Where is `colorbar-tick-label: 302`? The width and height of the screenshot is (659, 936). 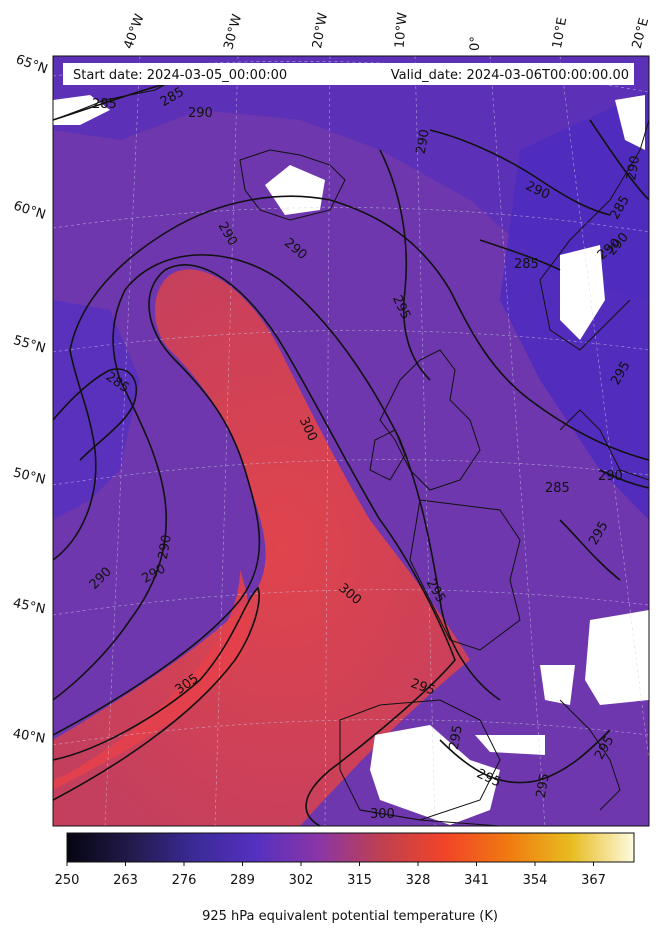
colorbar-tick-label: 302 is located at coordinates (301, 880).